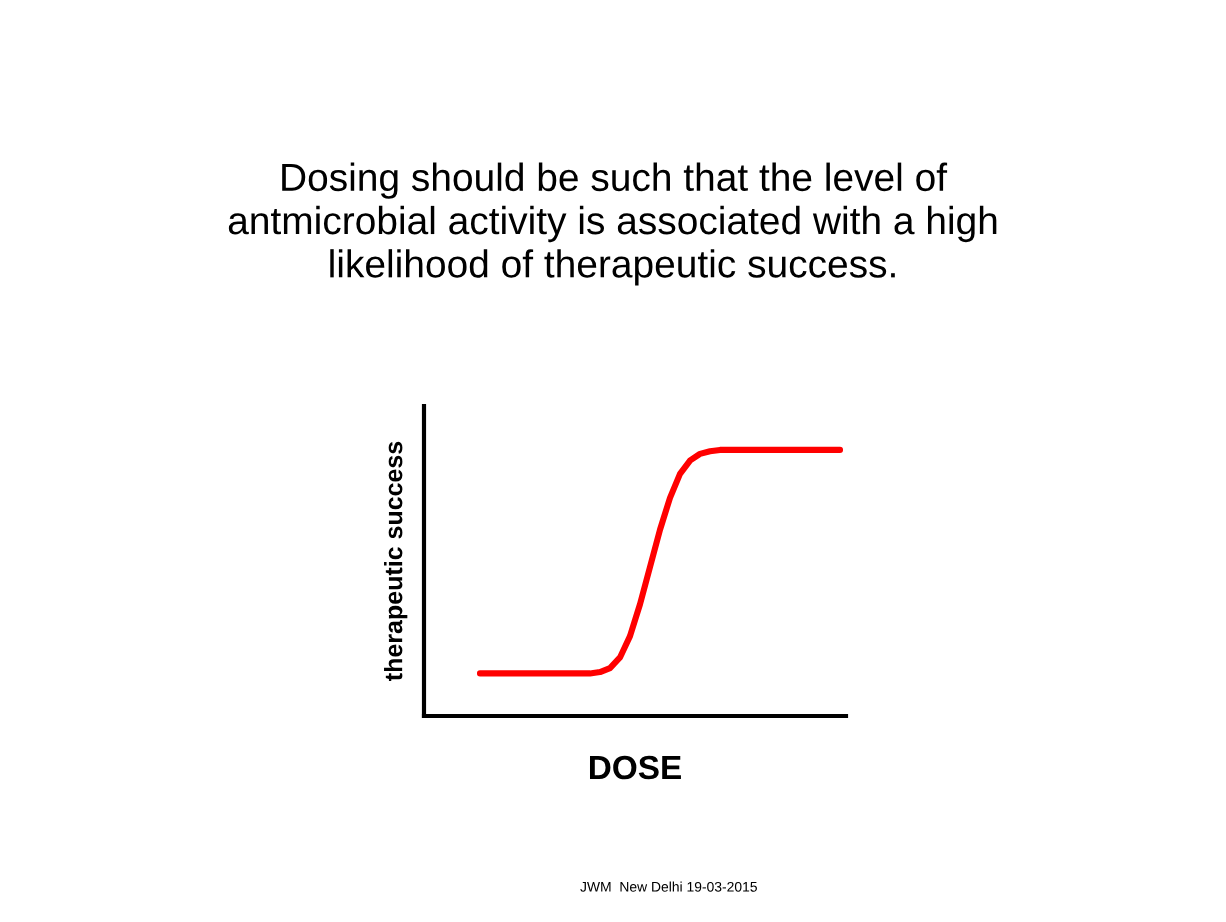 This screenshot has width=1226, height=922. Describe the element at coordinates (635, 767) in the screenshot. I see `x-axis-title: DOSE` at that location.